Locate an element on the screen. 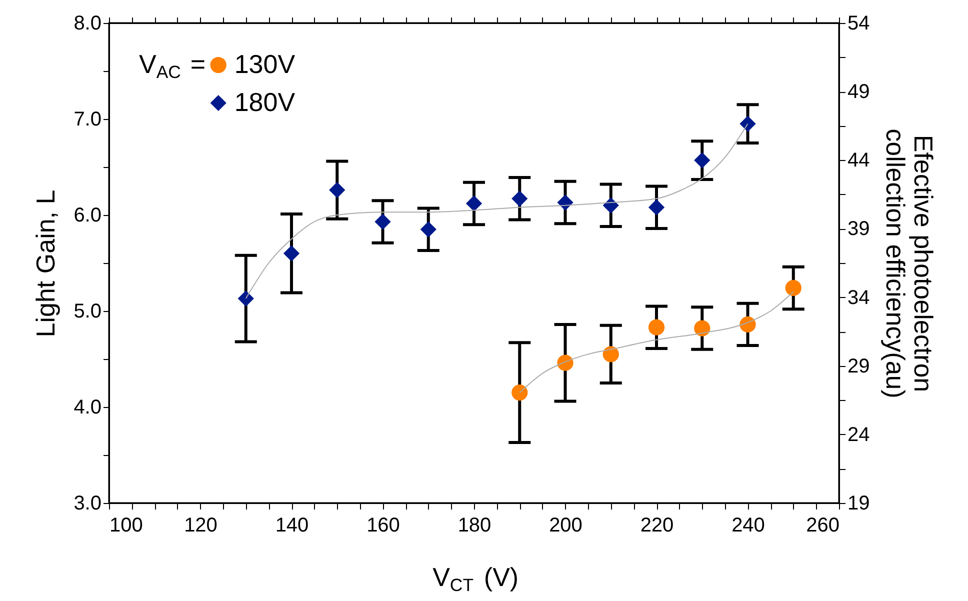 The width and height of the screenshot is (968, 601). legend-label: 130V is located at coordinates (265, 64).